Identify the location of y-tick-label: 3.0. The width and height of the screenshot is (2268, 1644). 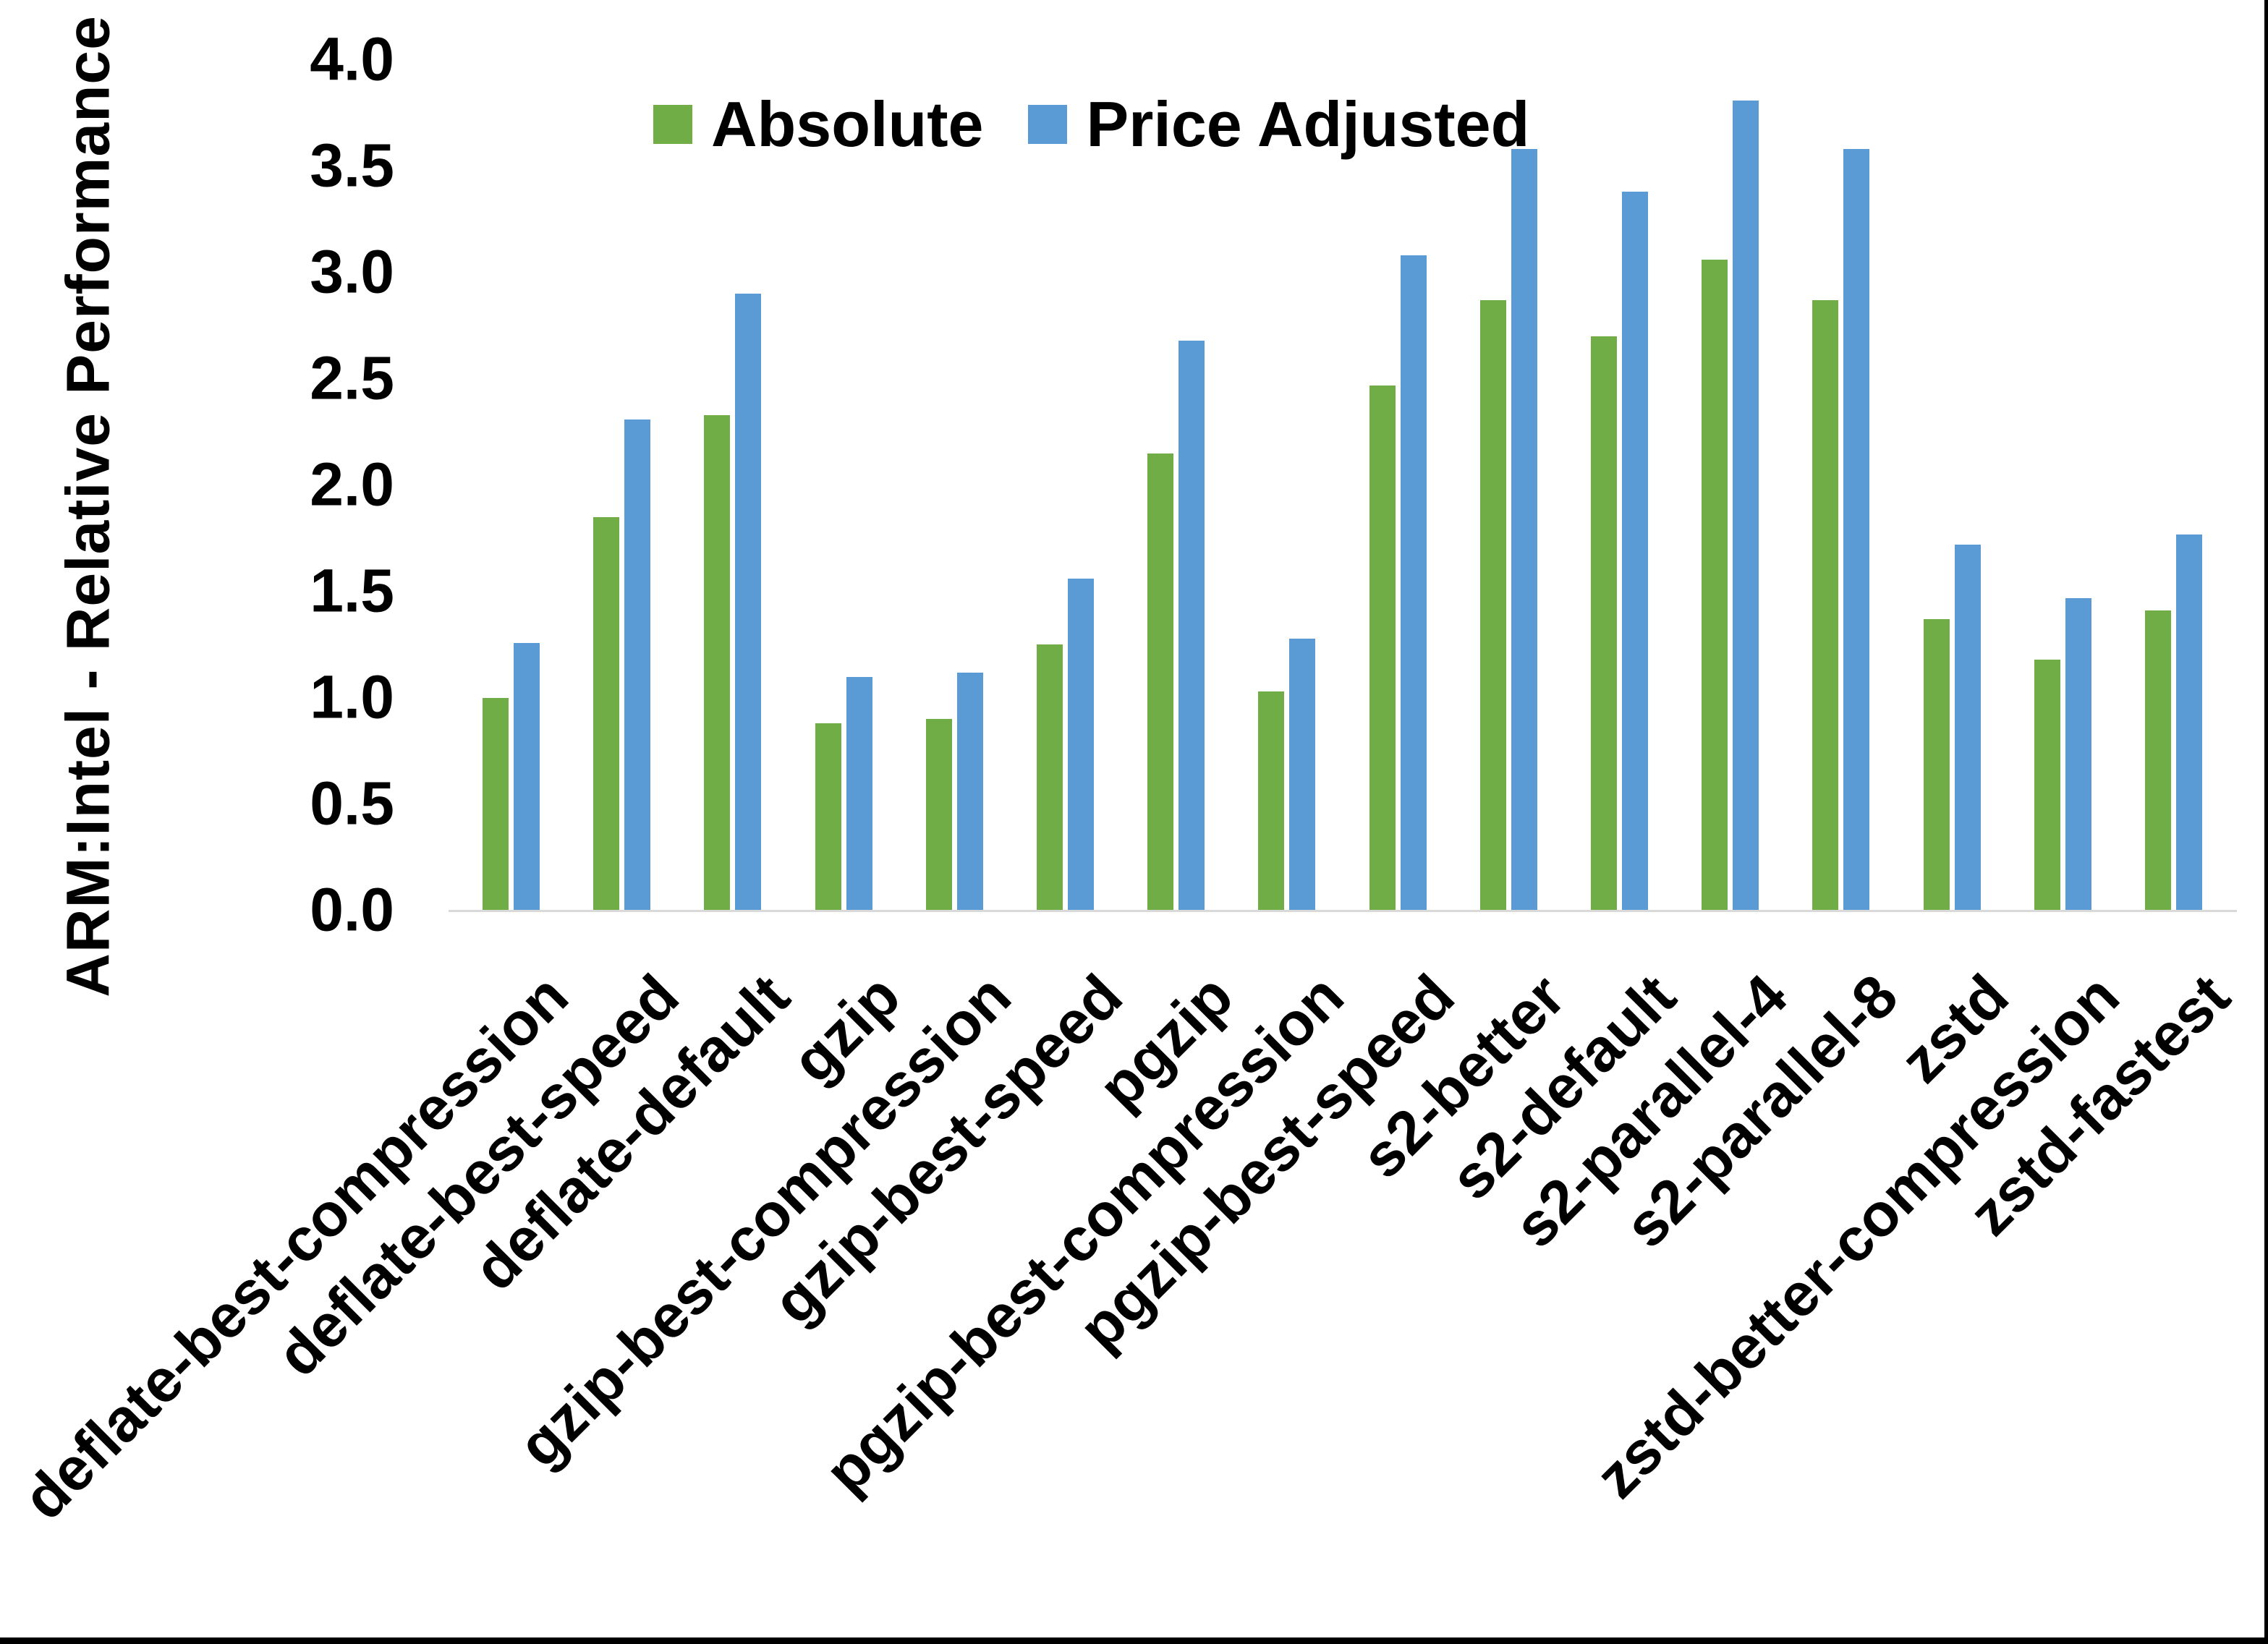
(352, 271).